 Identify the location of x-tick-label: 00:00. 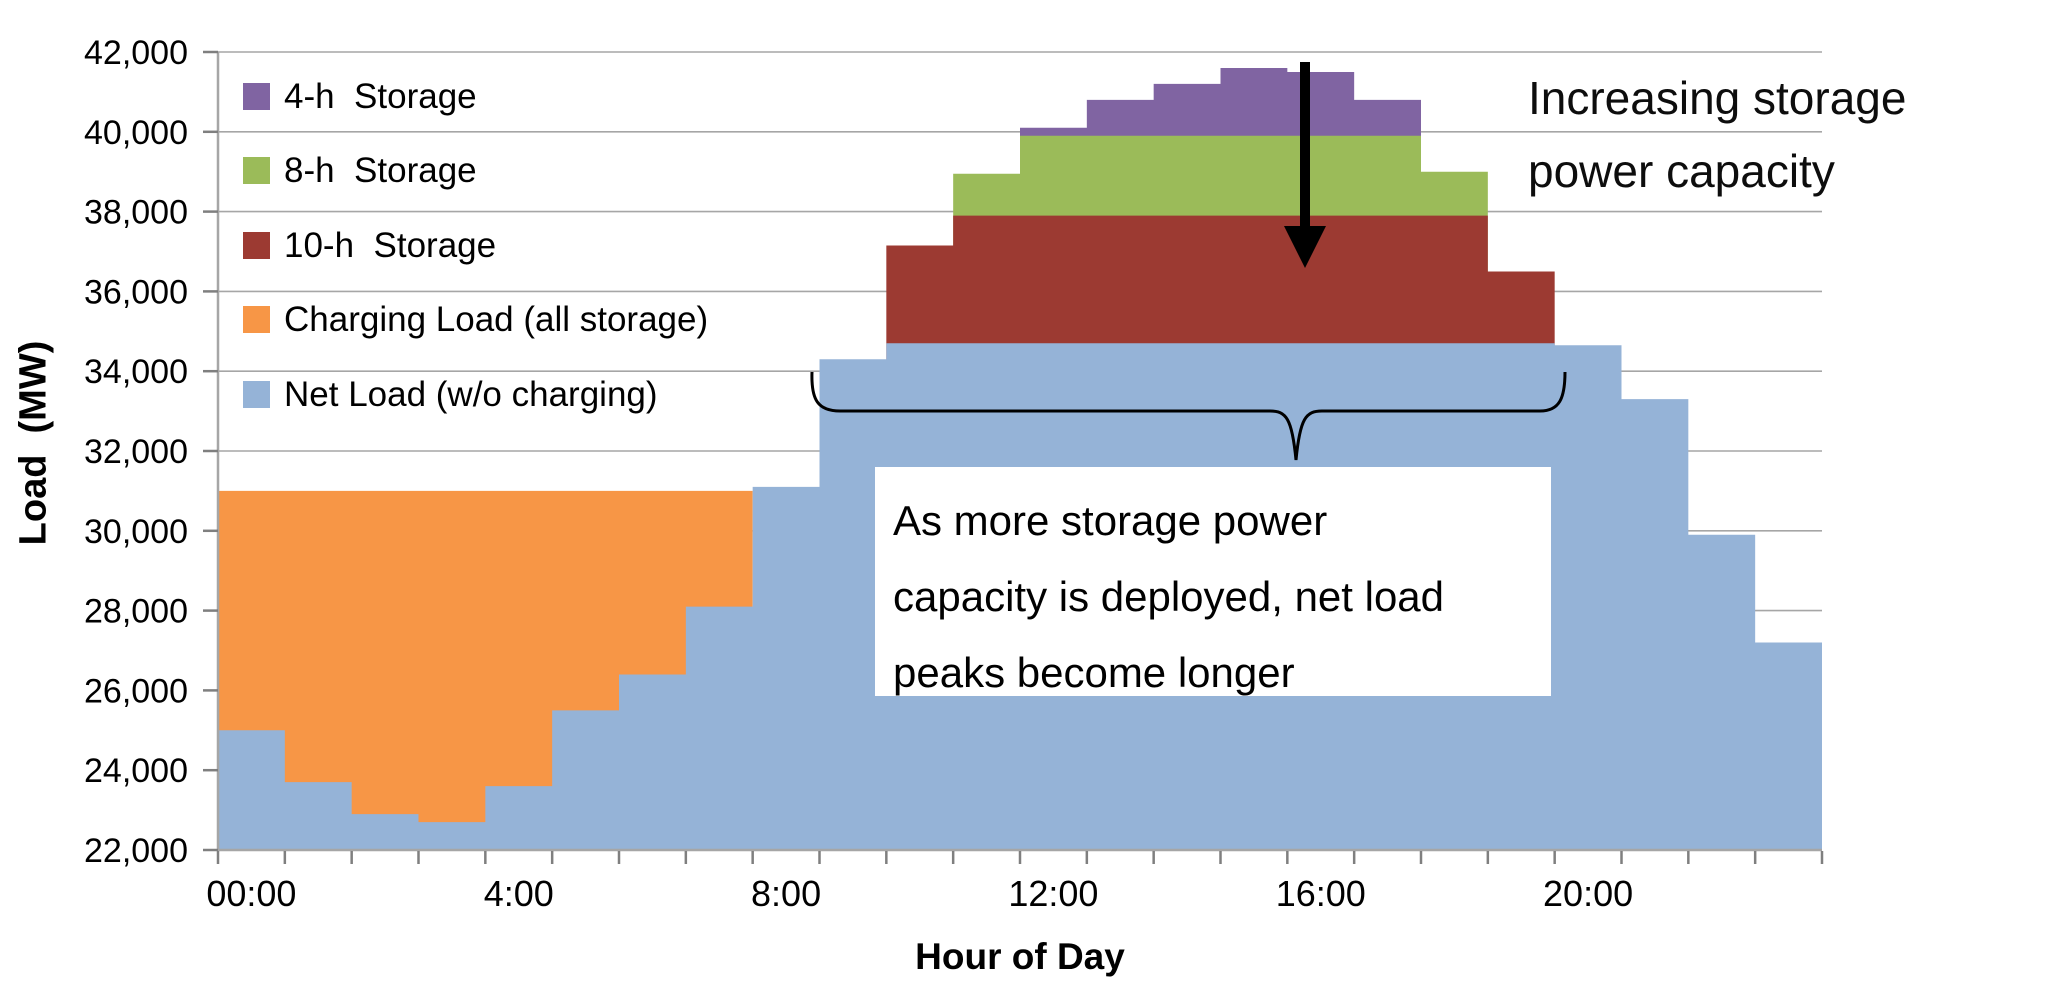
(251, 893).